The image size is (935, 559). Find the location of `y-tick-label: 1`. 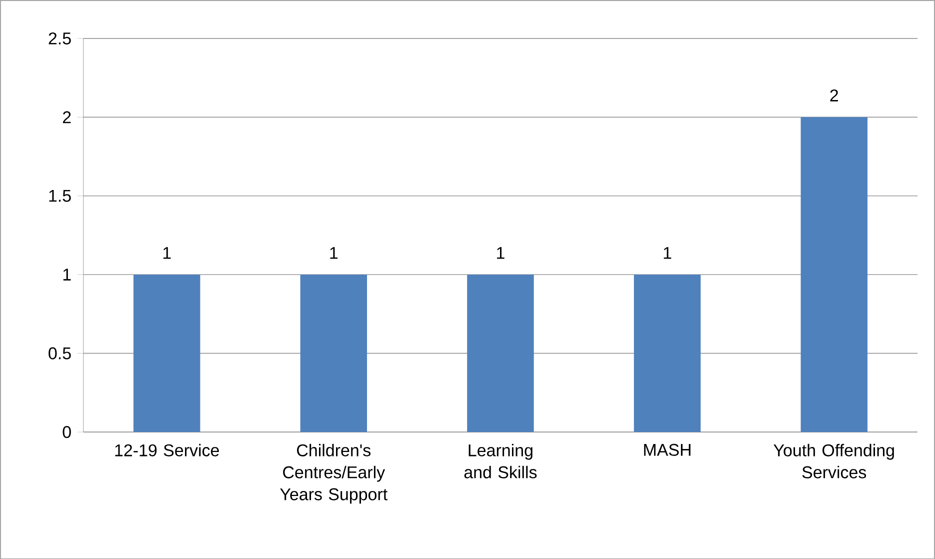

y-tick-label: 1 is located at coordinates (67, 274).